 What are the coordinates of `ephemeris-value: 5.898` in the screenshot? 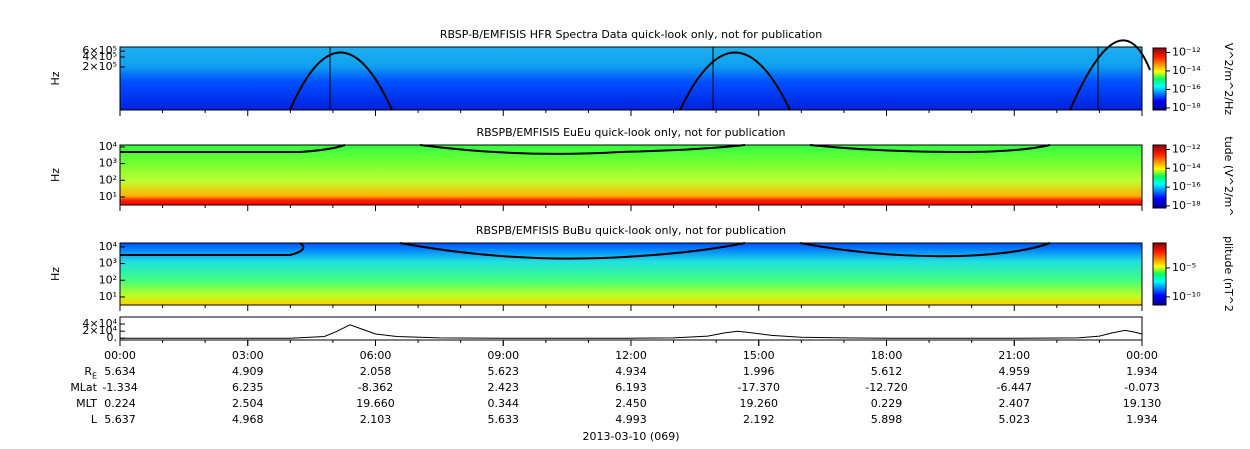 It's located at (887, 419).